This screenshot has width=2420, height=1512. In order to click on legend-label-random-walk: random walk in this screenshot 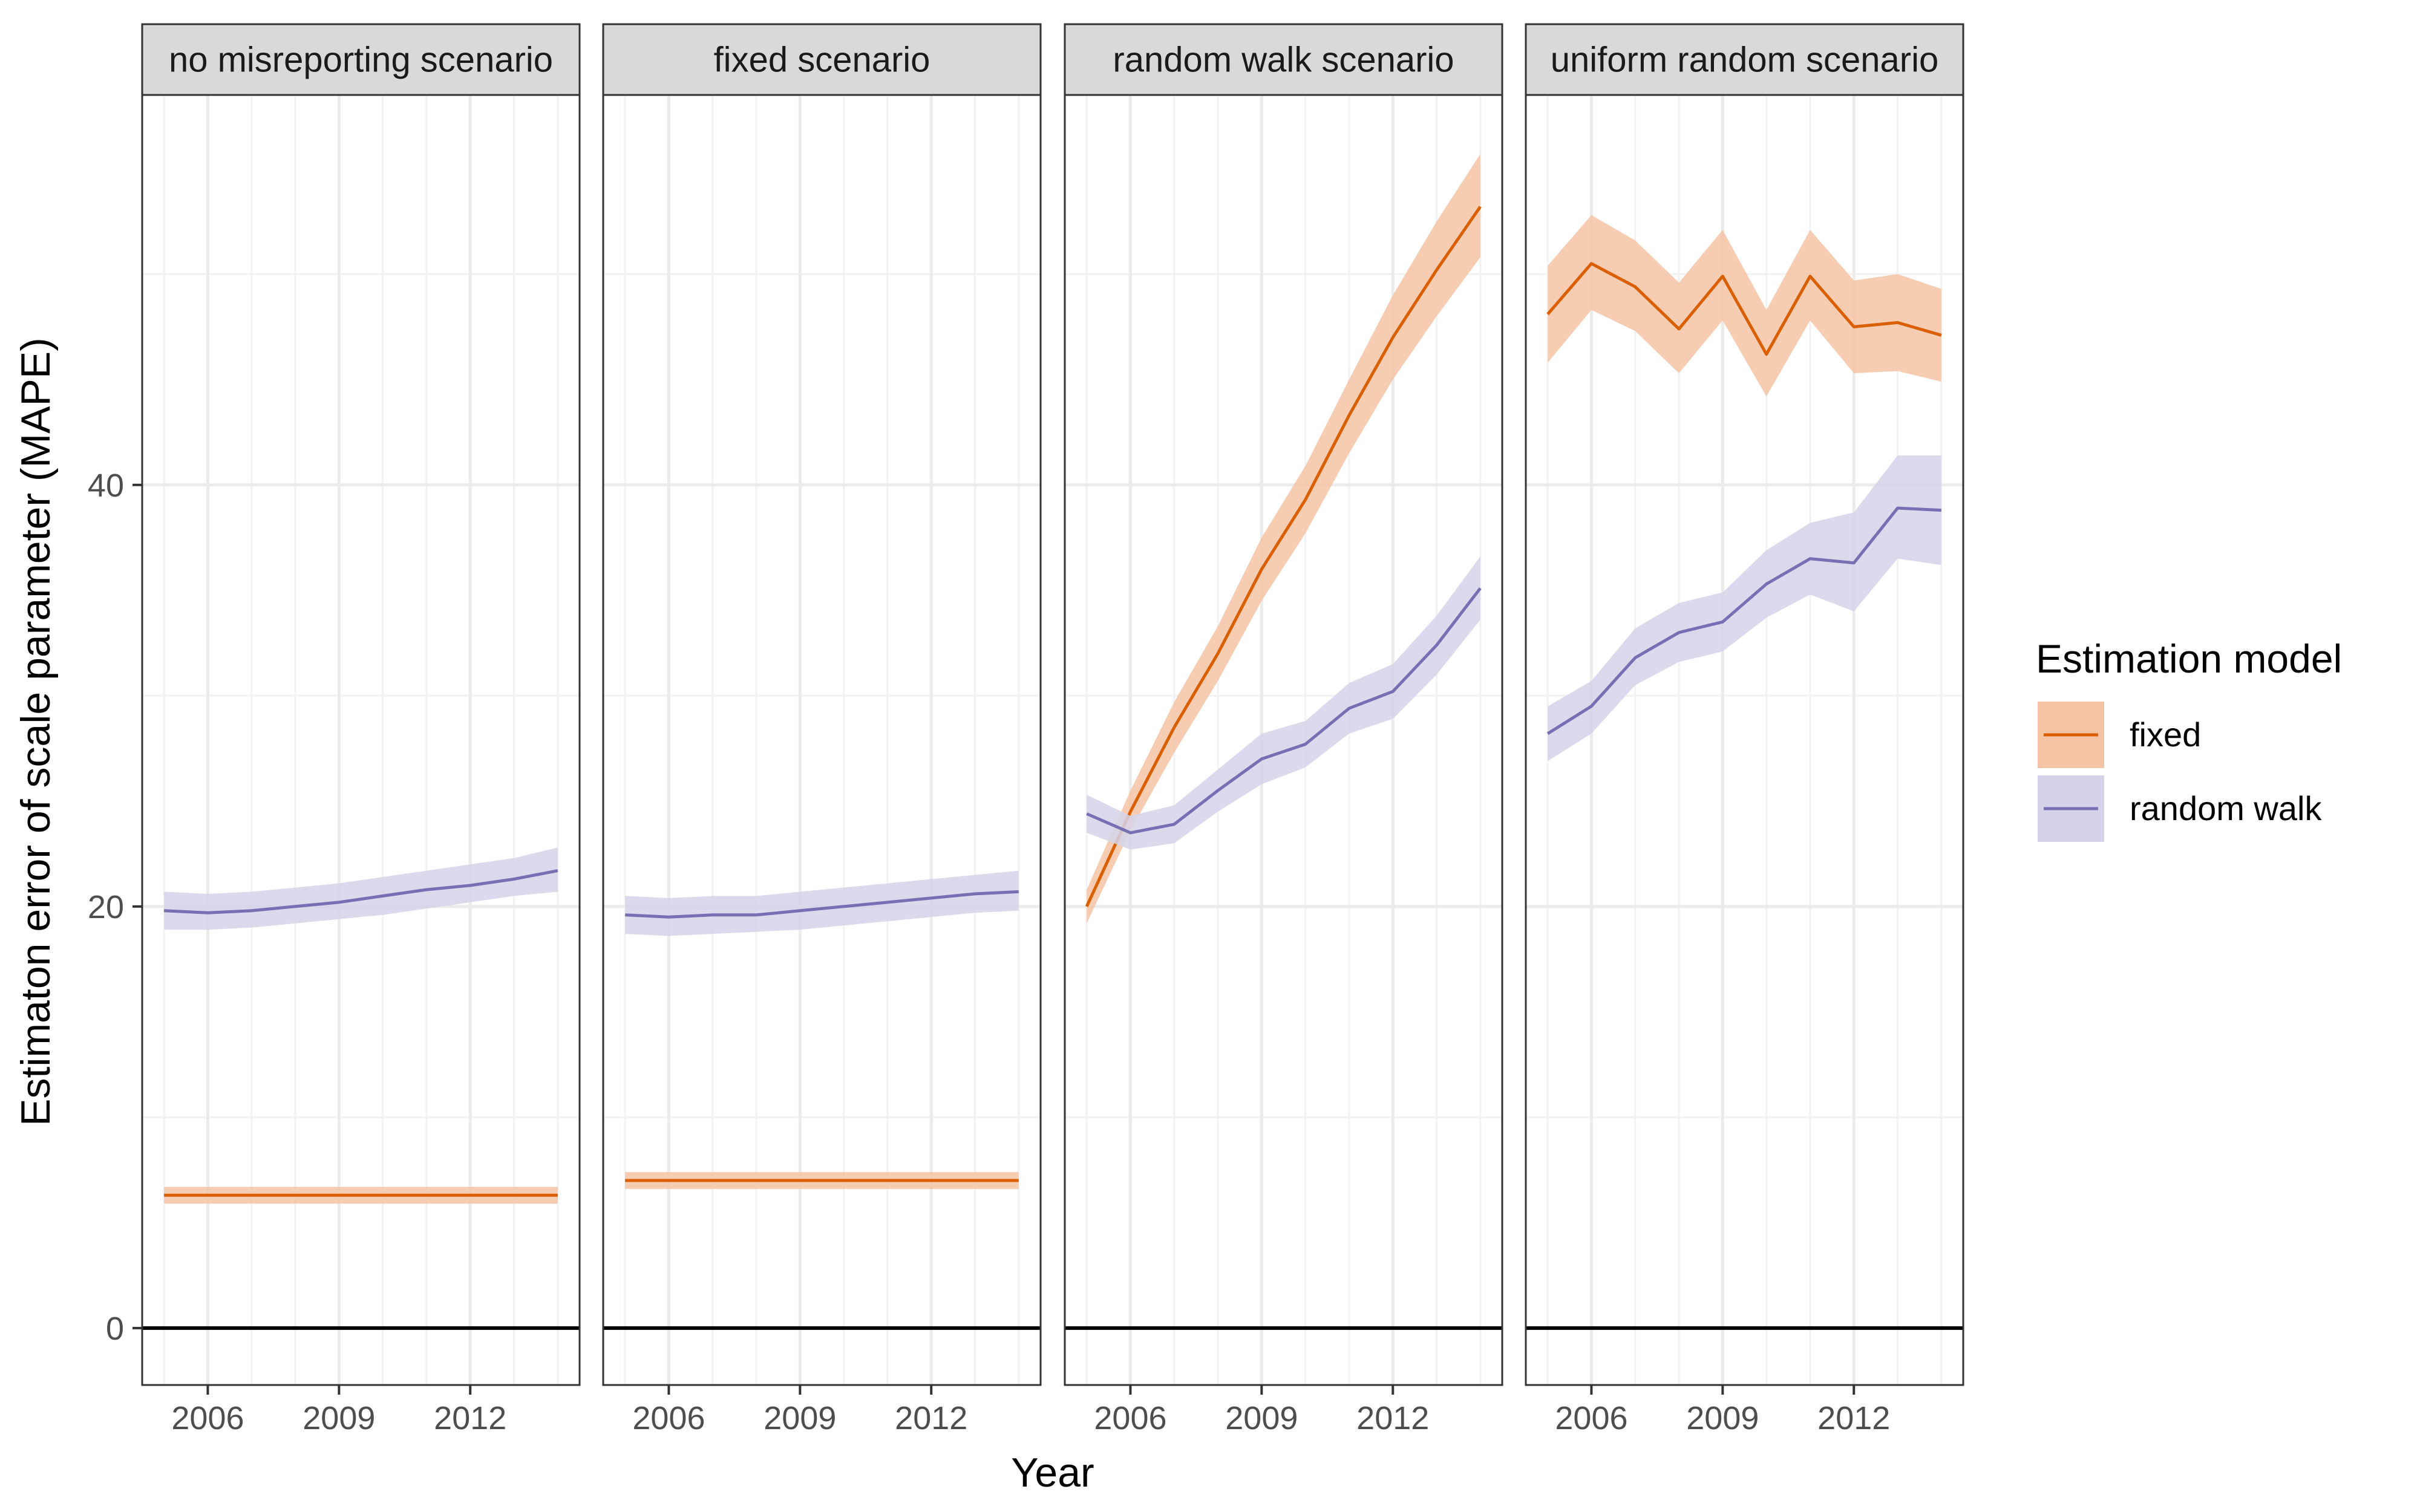, I will do `click(2226, 808)`.